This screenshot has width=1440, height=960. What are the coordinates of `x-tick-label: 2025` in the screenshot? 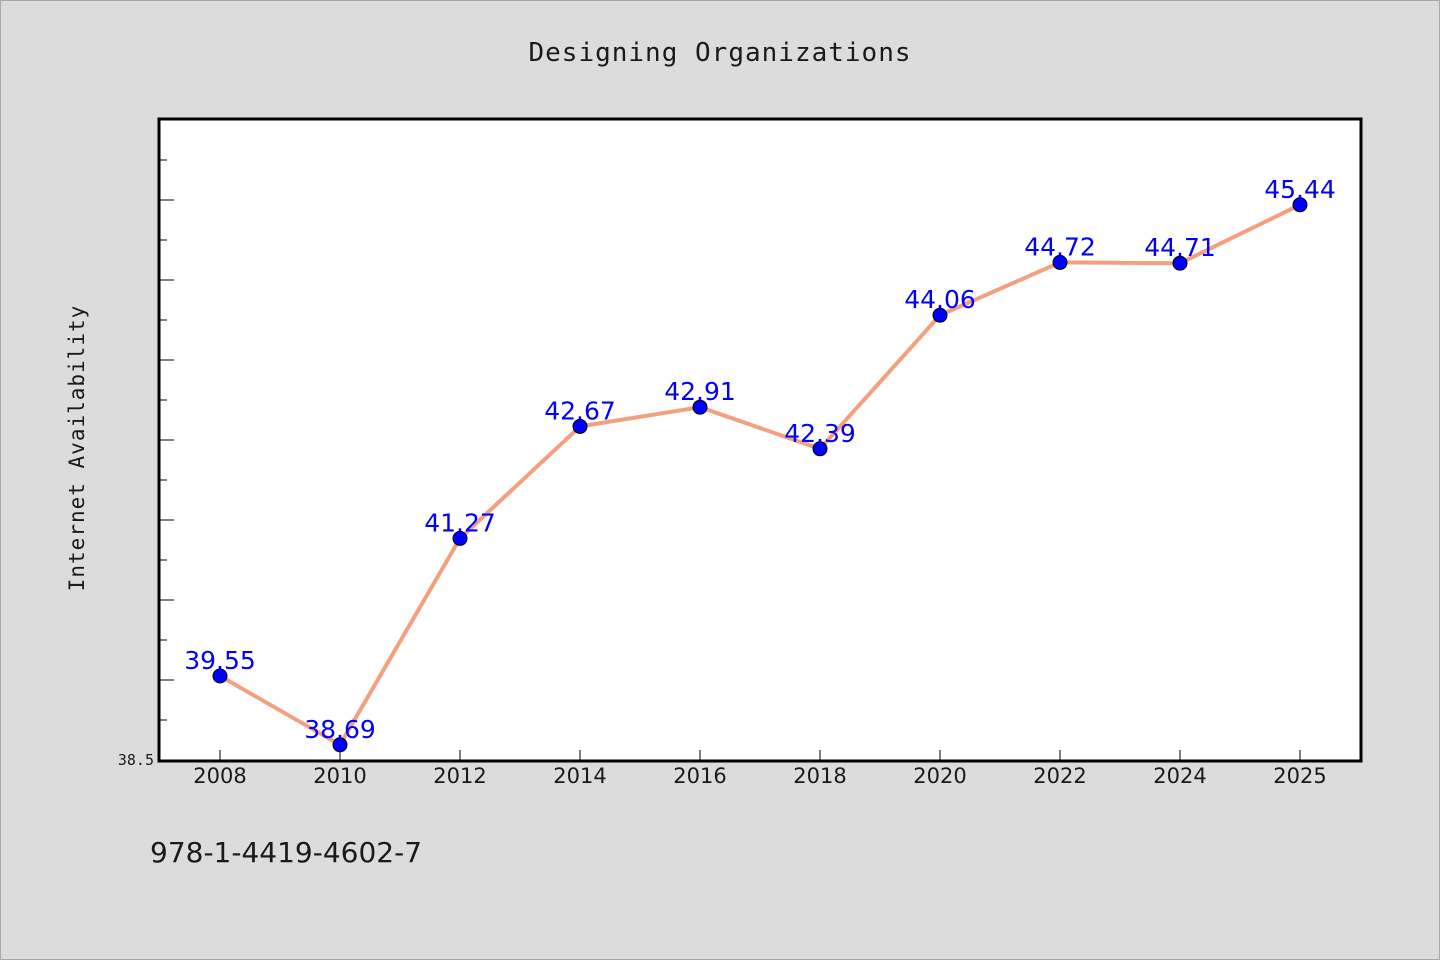 It's located at (1299, 776).